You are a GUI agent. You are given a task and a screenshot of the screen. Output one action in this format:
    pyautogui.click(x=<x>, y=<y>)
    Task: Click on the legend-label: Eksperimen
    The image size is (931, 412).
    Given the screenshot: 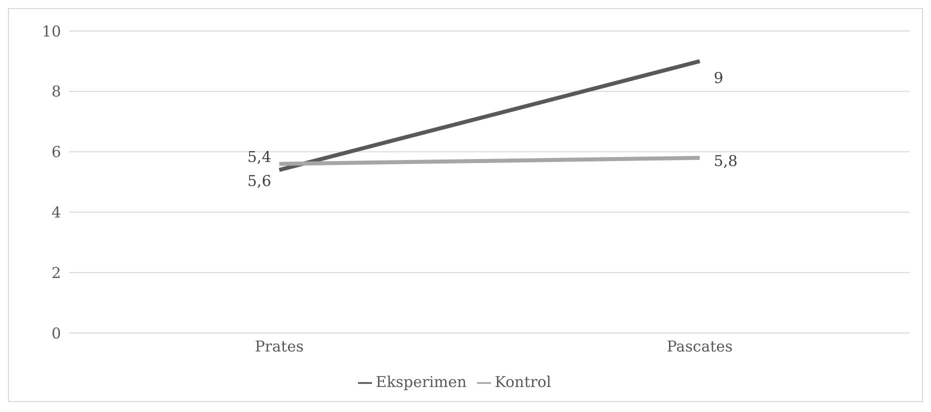 What is the action you would take?
    pyautogui.click(x=421, y=382)
    